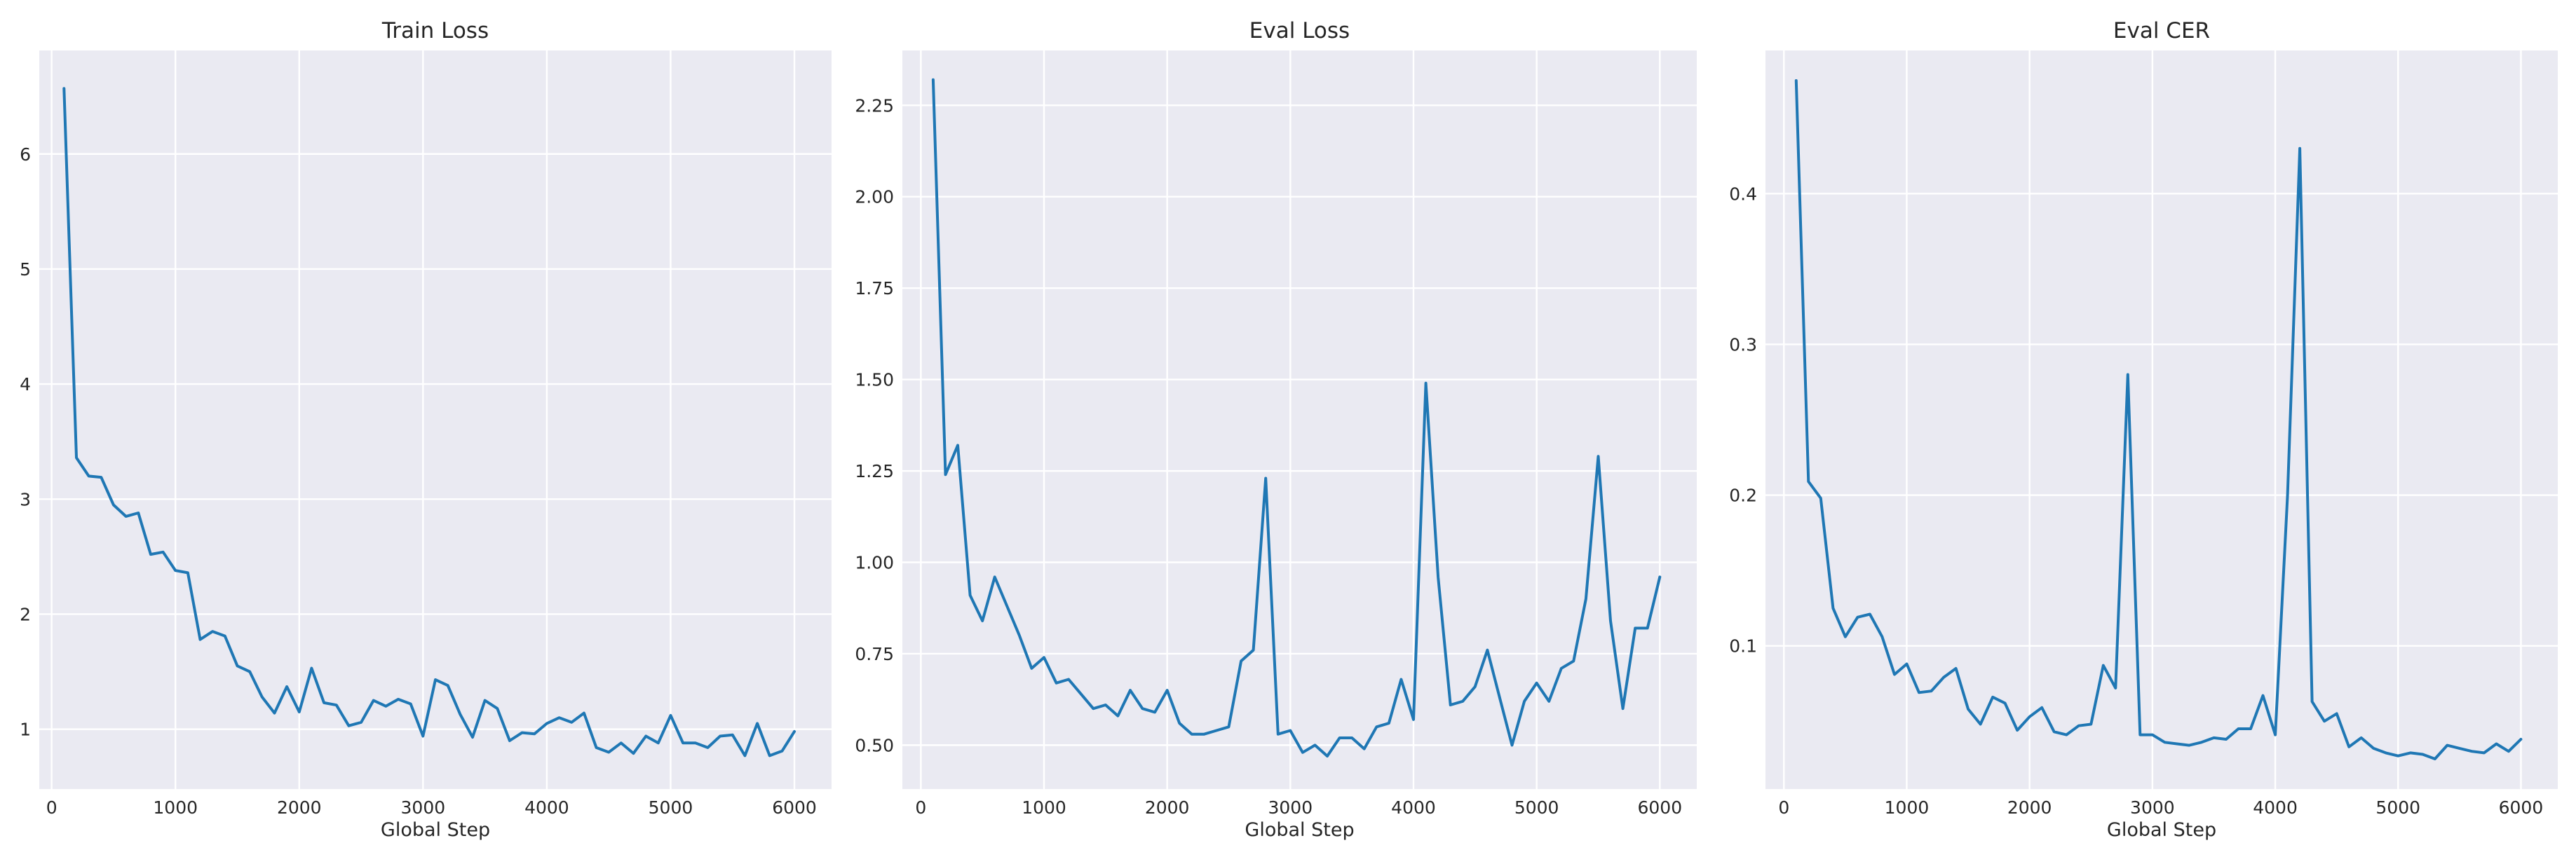 This screenshot has height=857, width=2576. Describe the element at coordinates (874, 471) in the screenshot. I see `y-tick-label: 1.25` at that location.